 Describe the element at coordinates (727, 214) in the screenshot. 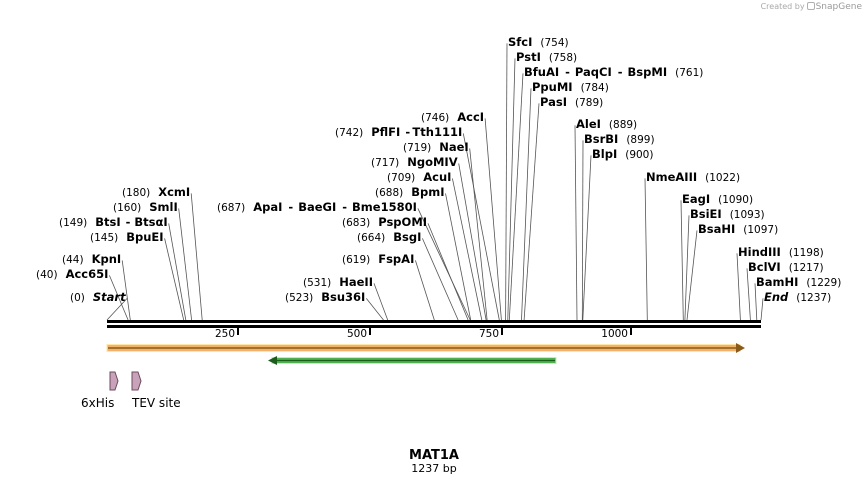

I see `site-bsiei: BsiEI (1093)` at that location.